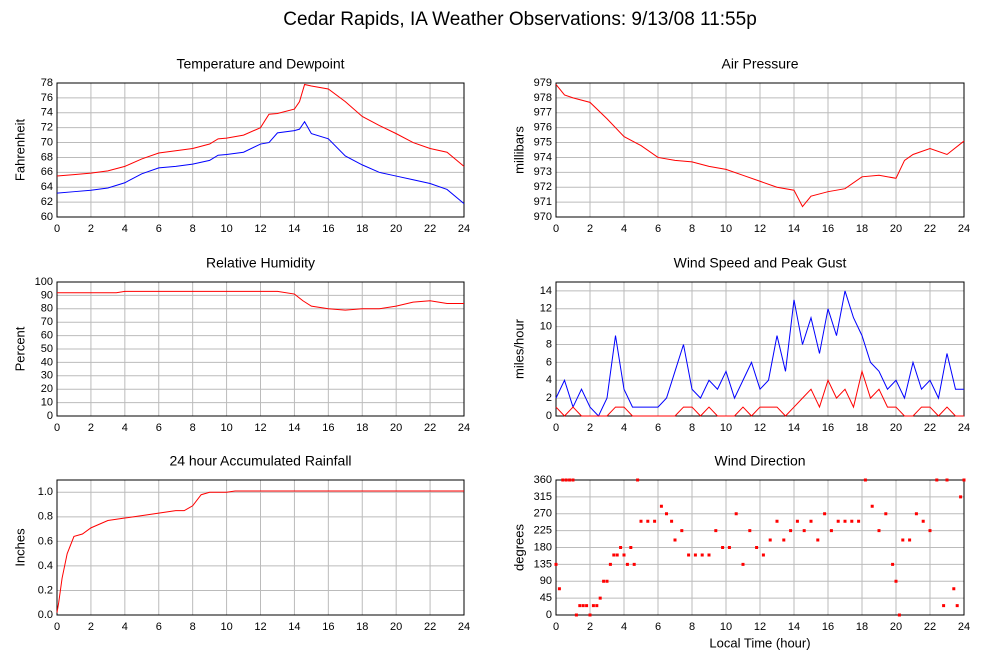 The image size is (999, 659). What do you see at coordinates (759, 64) in the screenshot?
I see `chart-title: Air Pressure` at bounding box center [759, 64].